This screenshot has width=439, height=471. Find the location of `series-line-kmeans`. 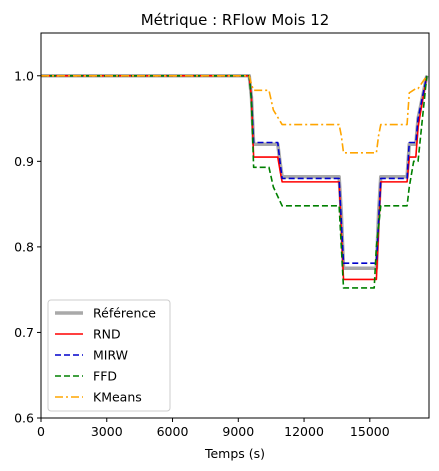

series-line-kmeans is located at coordinates (234, 114).